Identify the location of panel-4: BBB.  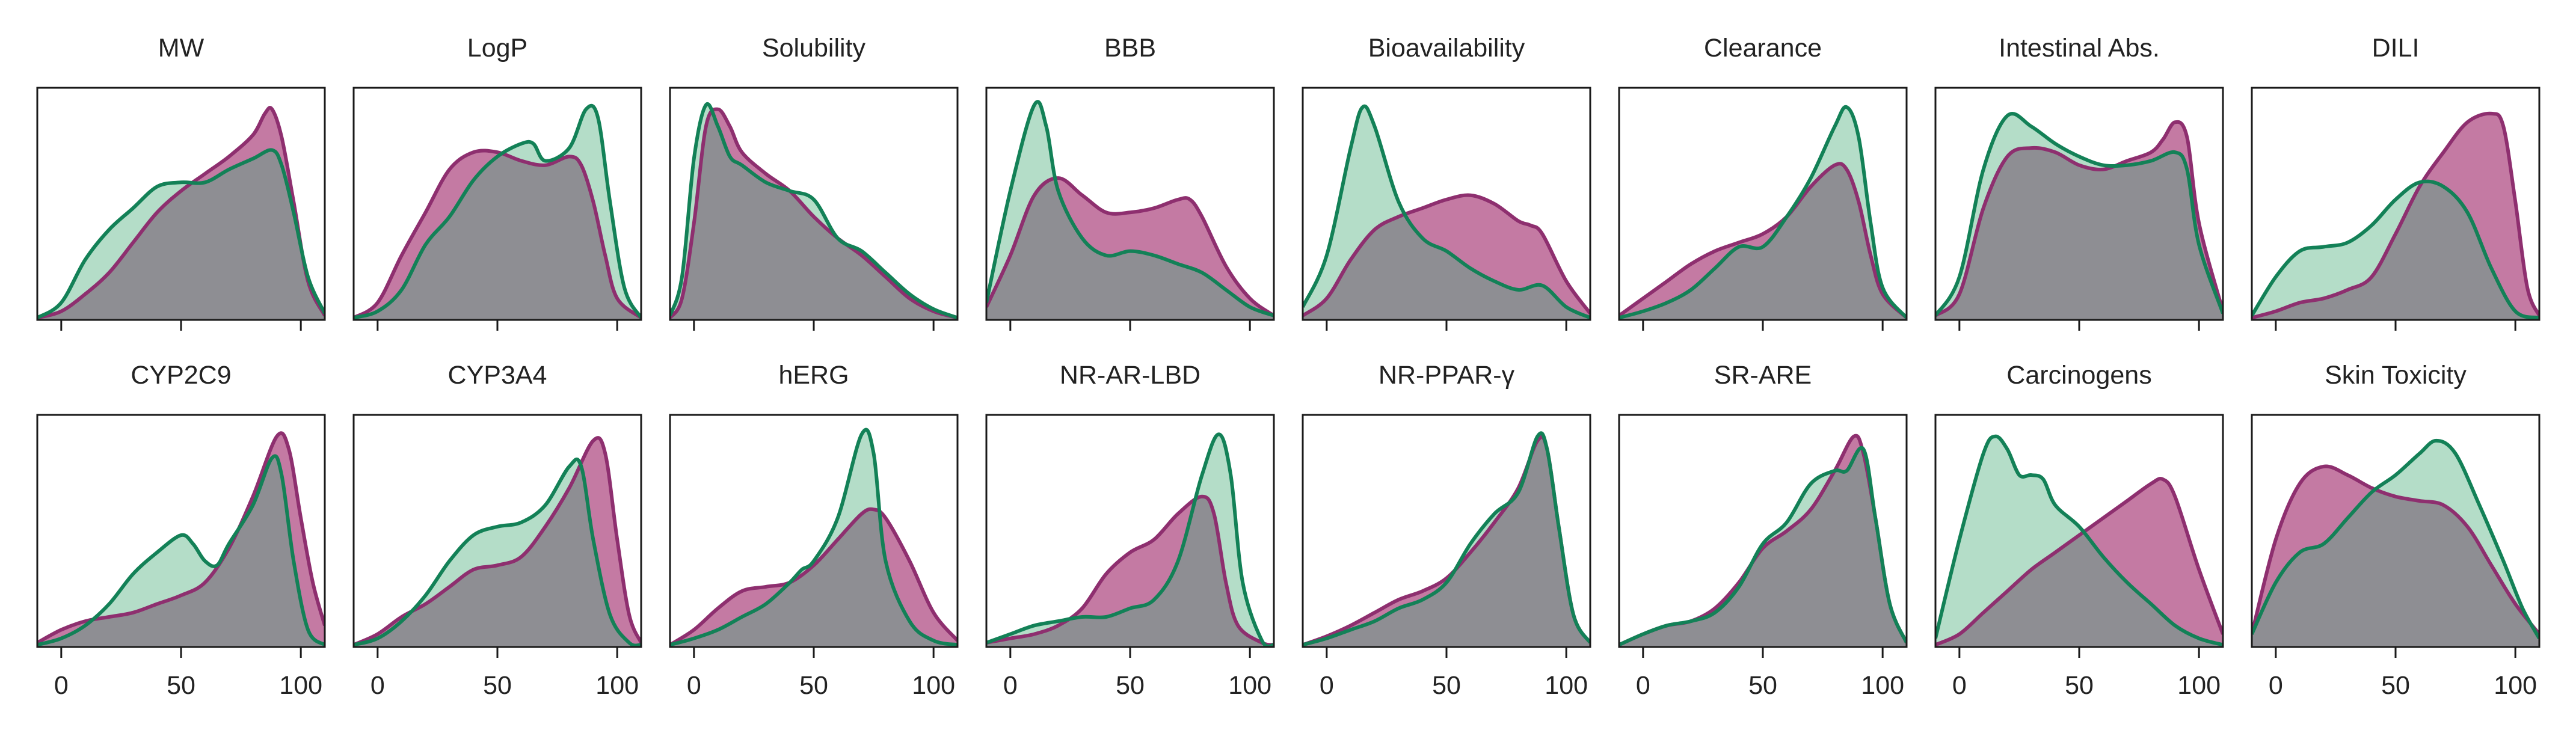
(1130, 182).